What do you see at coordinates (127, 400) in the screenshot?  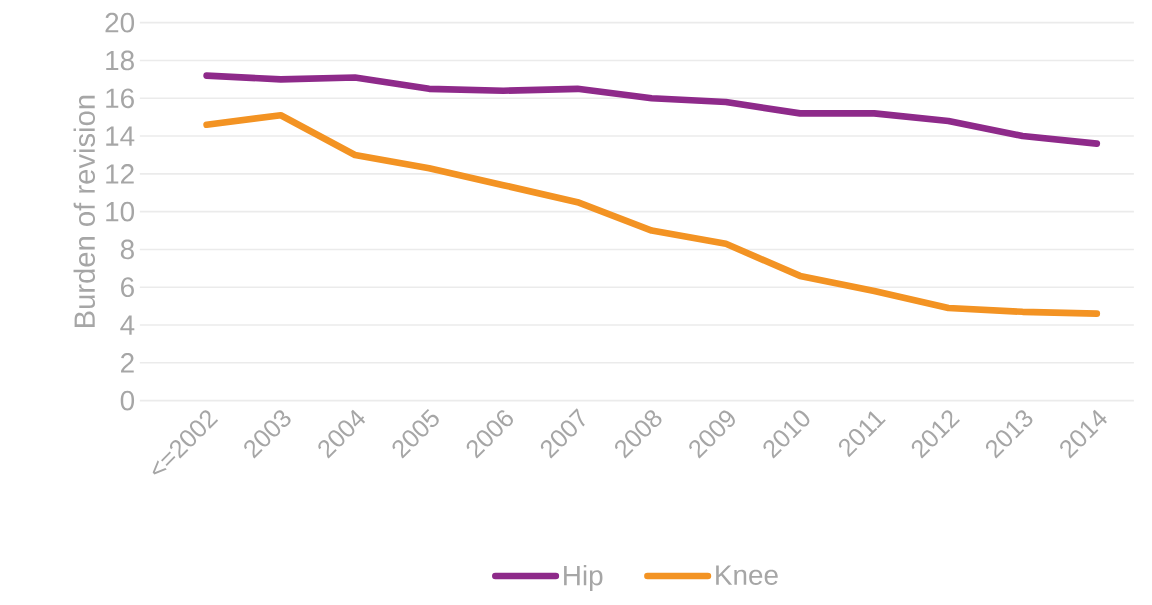 I see `y-tick-label: 0` at bounding box center [127, 400].